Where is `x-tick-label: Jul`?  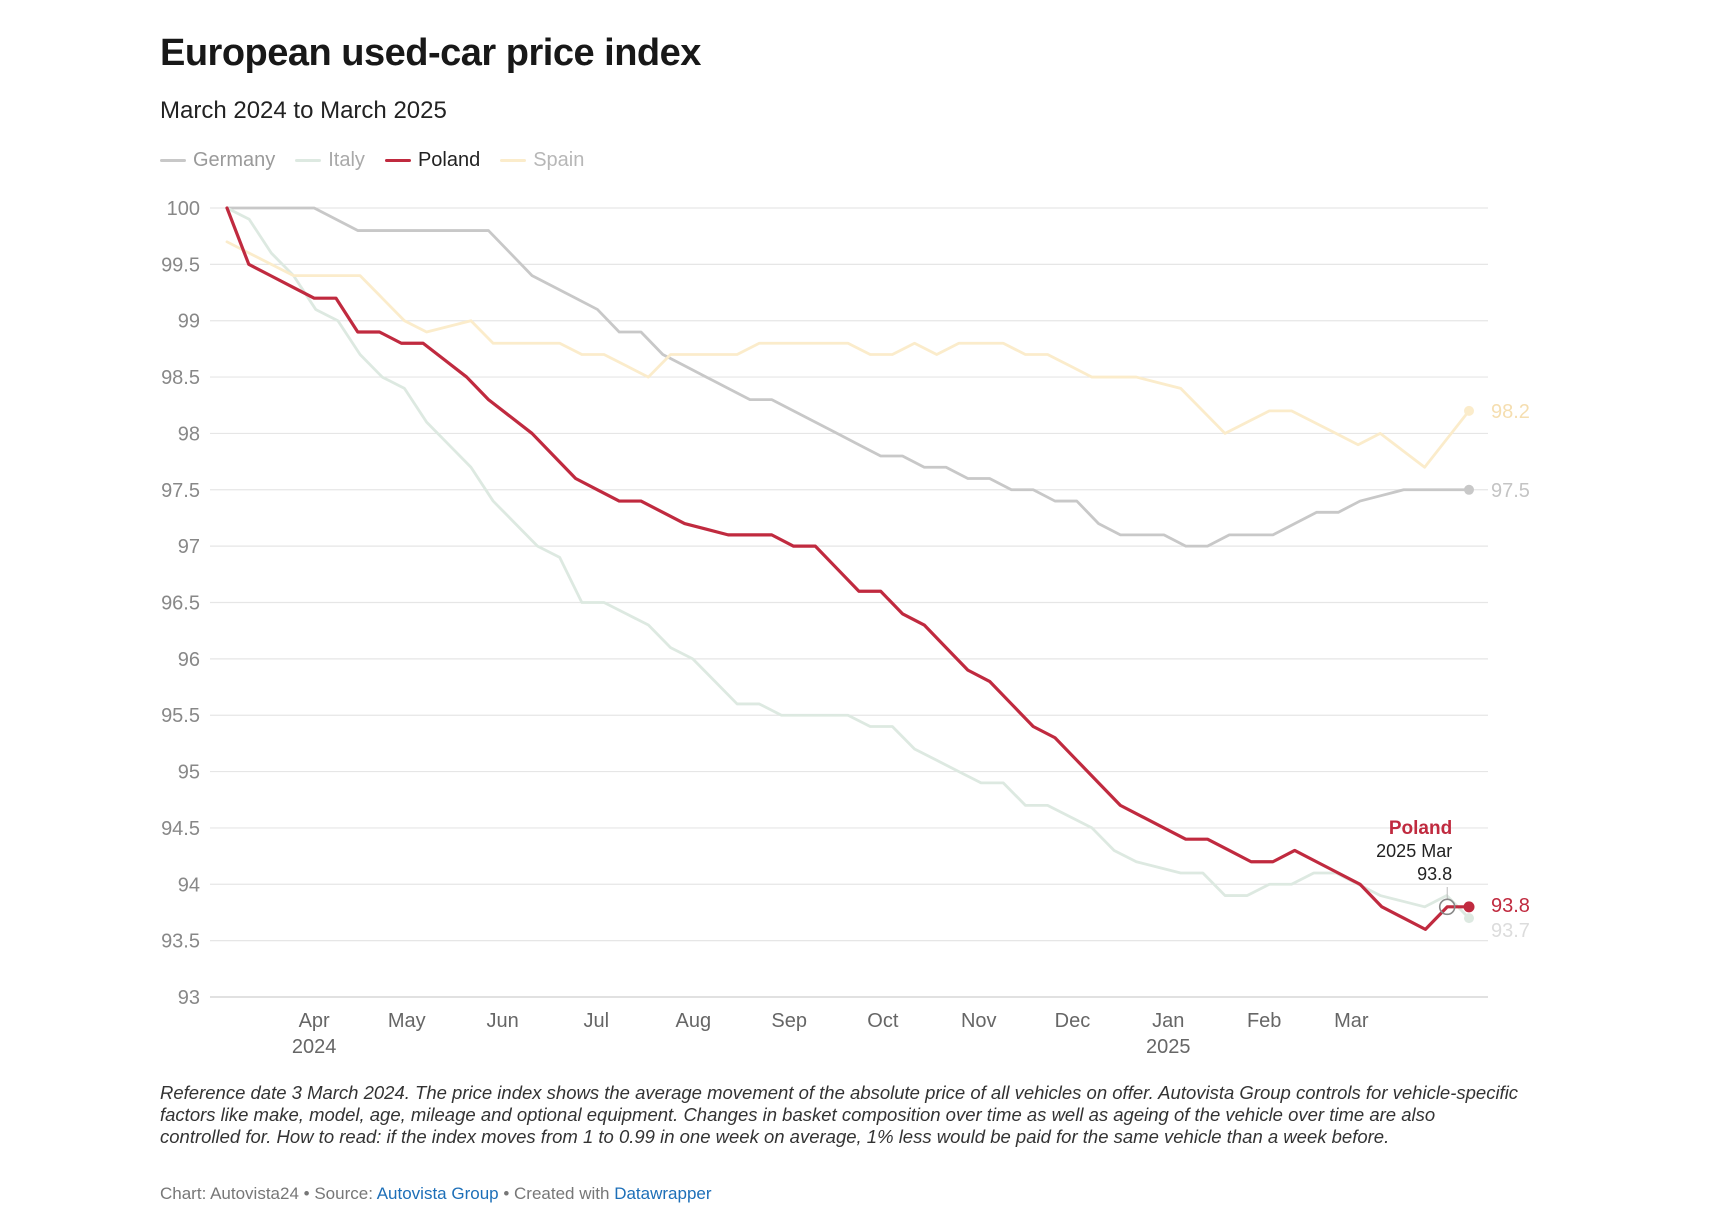
x-tick-label: Jul is located at coordinates (597, 1021).